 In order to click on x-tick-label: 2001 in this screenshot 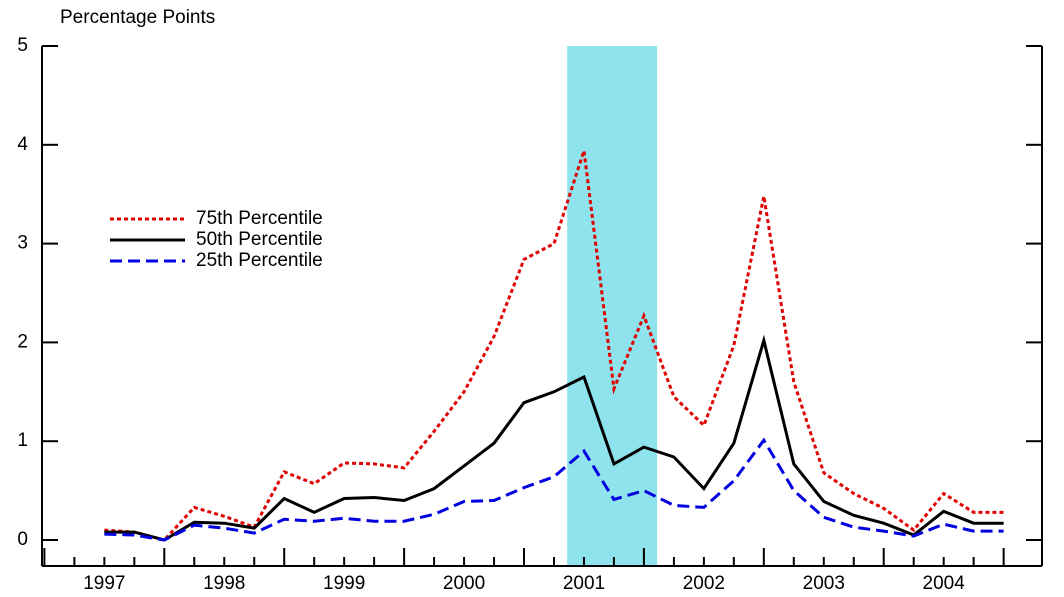, I will do `click(584, 583)`.